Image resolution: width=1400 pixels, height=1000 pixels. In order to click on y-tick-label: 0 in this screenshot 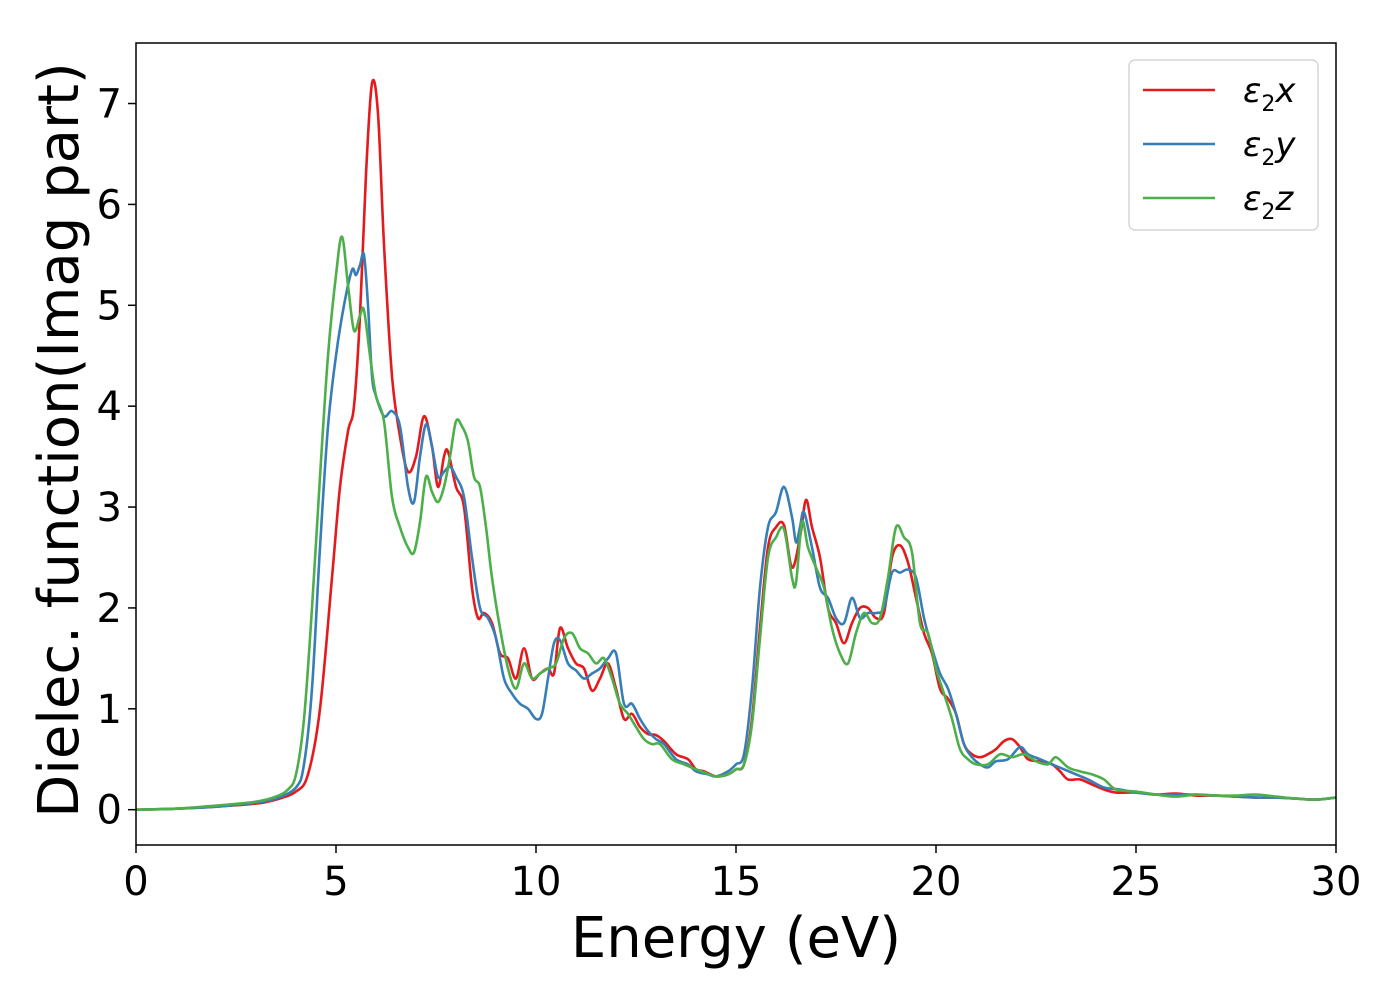, I will do `click(109, 811)`.